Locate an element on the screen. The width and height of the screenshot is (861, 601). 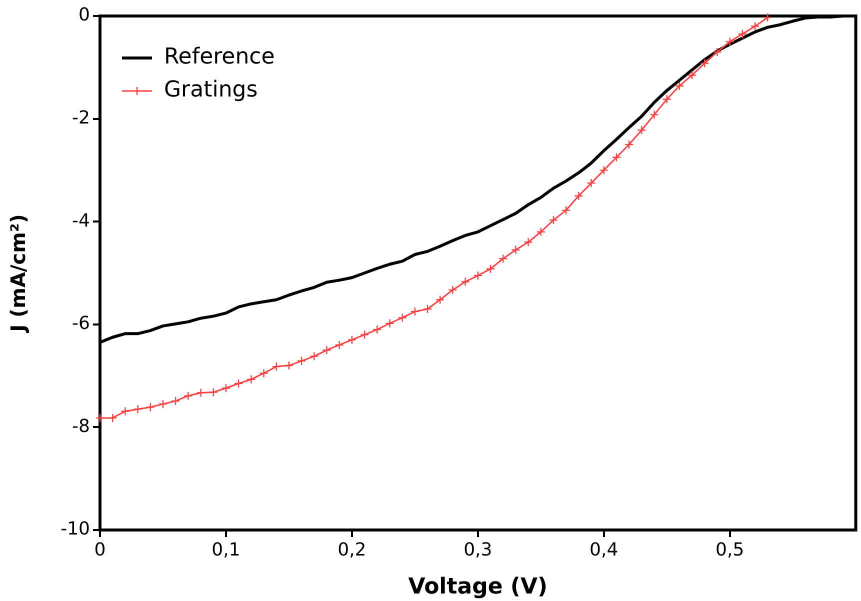
y-tick-label: 0 is located at coordinates (84, 15).